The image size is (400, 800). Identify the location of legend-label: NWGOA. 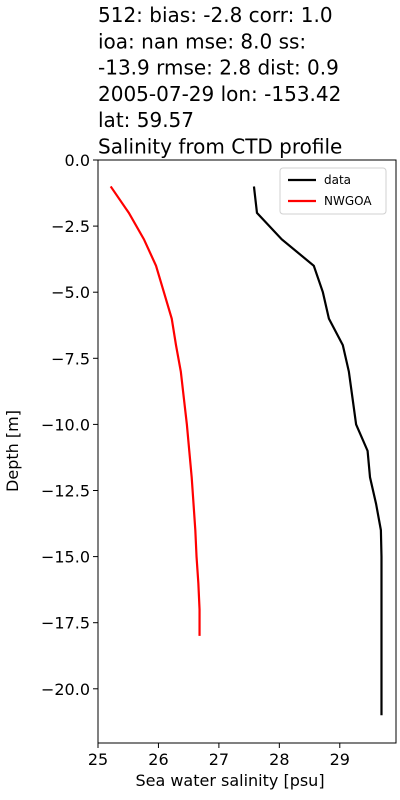
(348, 201).